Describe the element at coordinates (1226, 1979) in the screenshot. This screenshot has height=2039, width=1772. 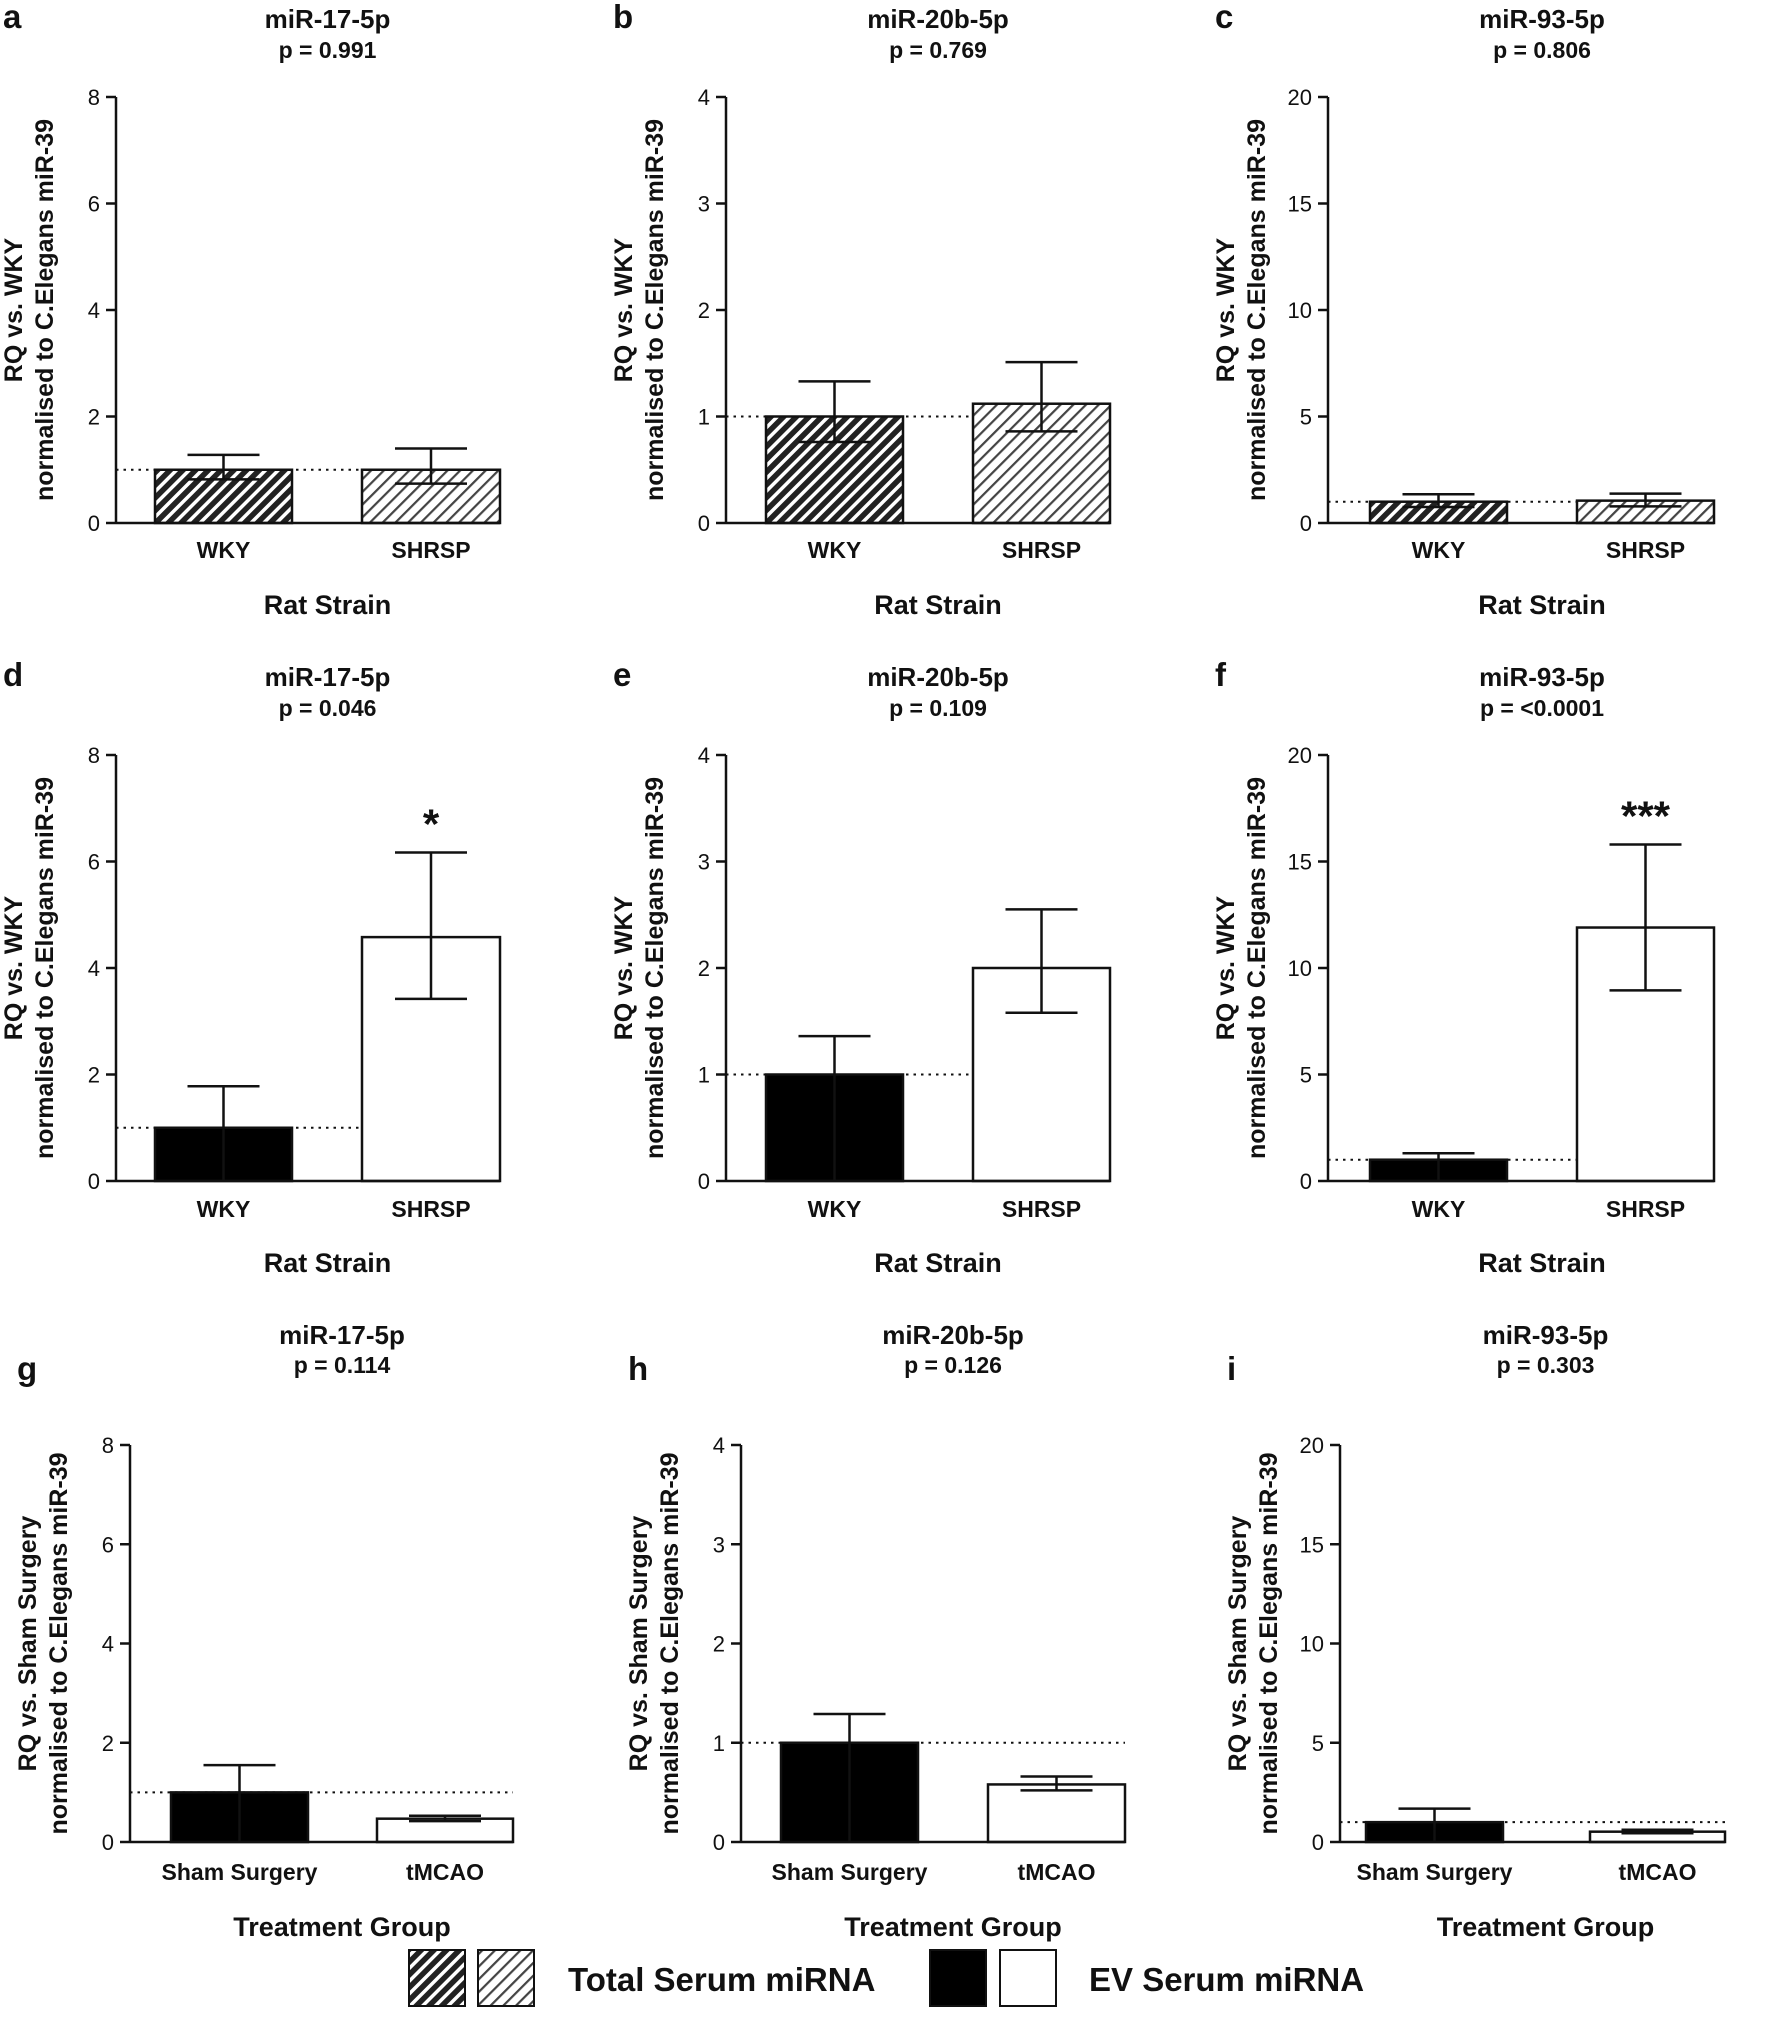
I see `legend-label-ev: EV Serum miRNA` at that location.